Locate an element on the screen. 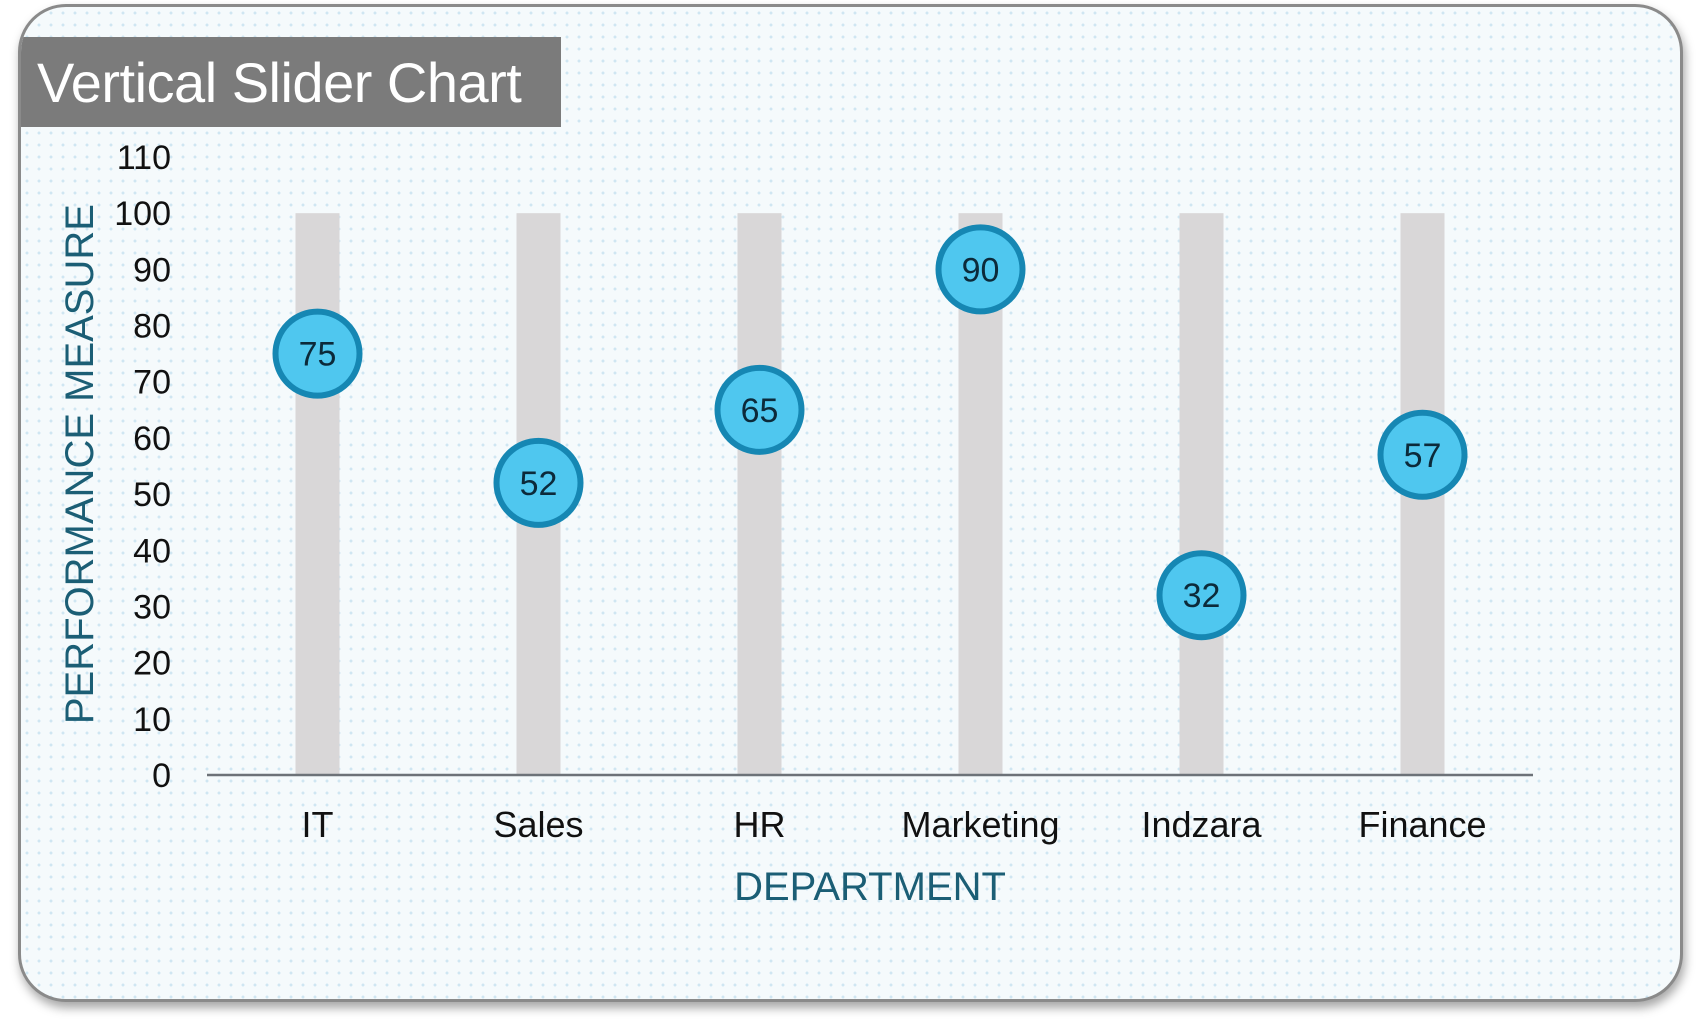  slider-marker-indzara: 32 is located at coordinates (1201, 595).